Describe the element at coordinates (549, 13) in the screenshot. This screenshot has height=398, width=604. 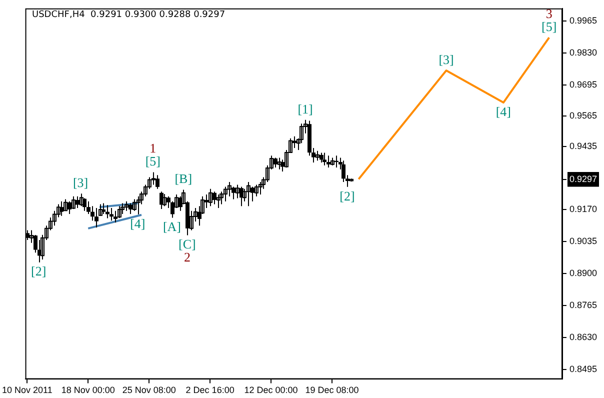
I see `annotation: 3` at that location.